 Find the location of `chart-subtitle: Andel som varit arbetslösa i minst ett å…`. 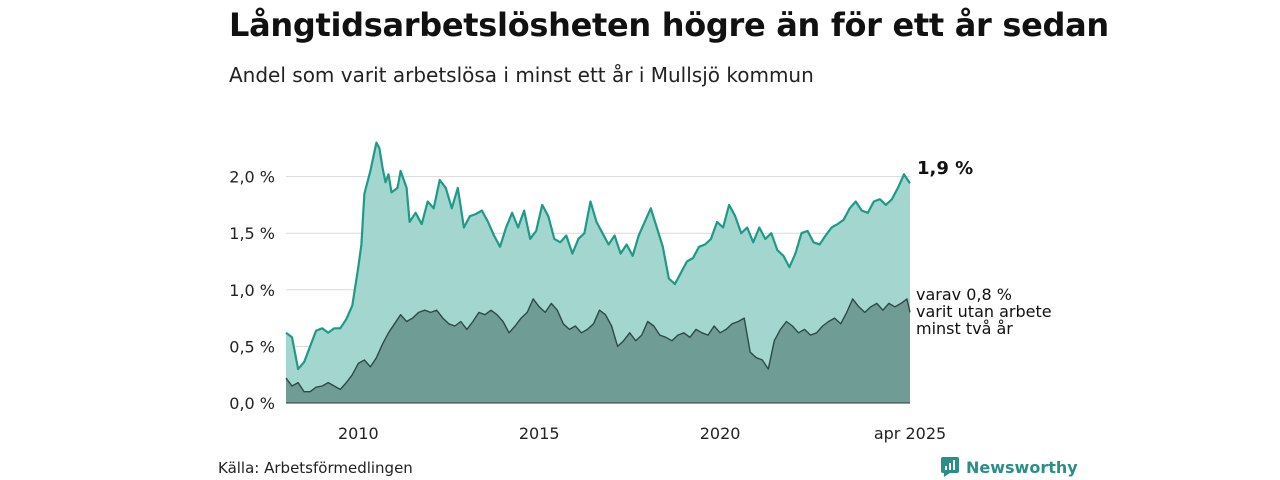

chart-subtitle: Andel som varit arbetslösa i minst ett å… is located at coordinates (521, 75).